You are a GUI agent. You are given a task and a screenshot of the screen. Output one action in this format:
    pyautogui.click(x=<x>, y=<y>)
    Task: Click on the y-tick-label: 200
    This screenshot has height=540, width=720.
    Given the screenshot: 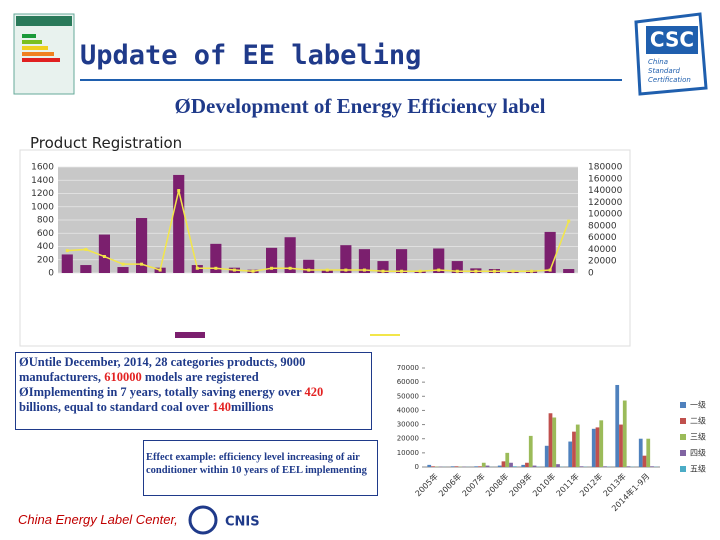 What is the action you would take?
    pyautogui.click(x=45, y=260)
    